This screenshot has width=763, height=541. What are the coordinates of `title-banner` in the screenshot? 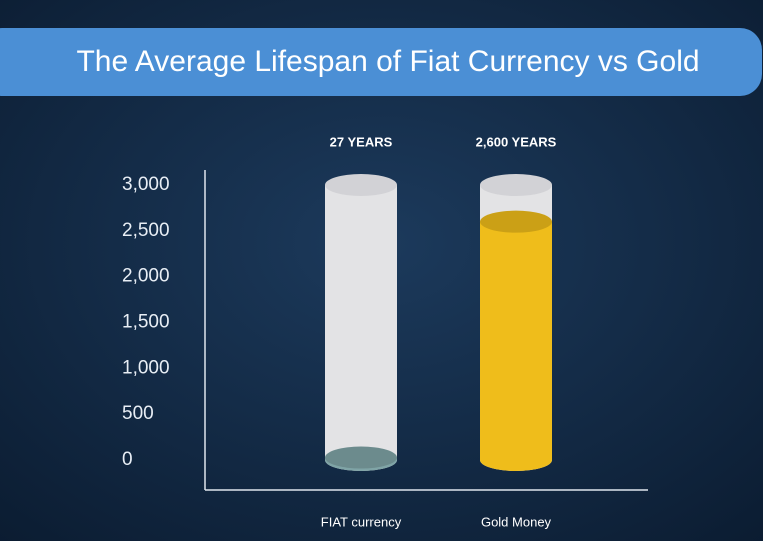 It's located at (381, 62).